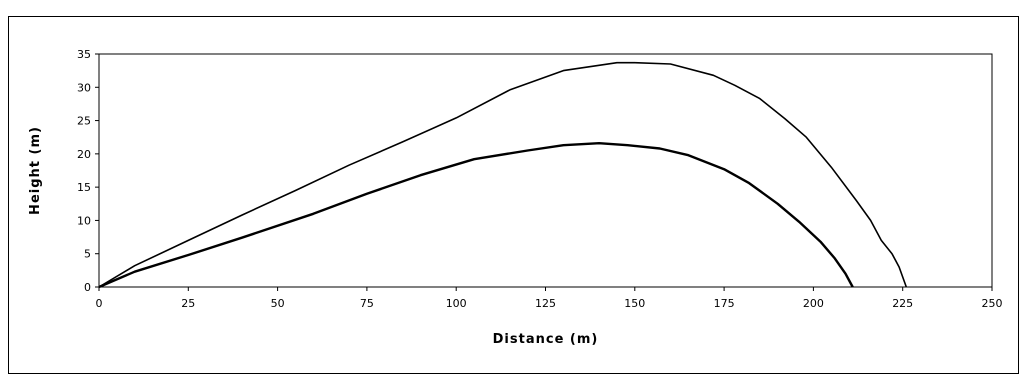  What do you see at coordinates (84, 54) in the screenshot?
I see `y-tick-label: 35` at bounding box center [84, 54].